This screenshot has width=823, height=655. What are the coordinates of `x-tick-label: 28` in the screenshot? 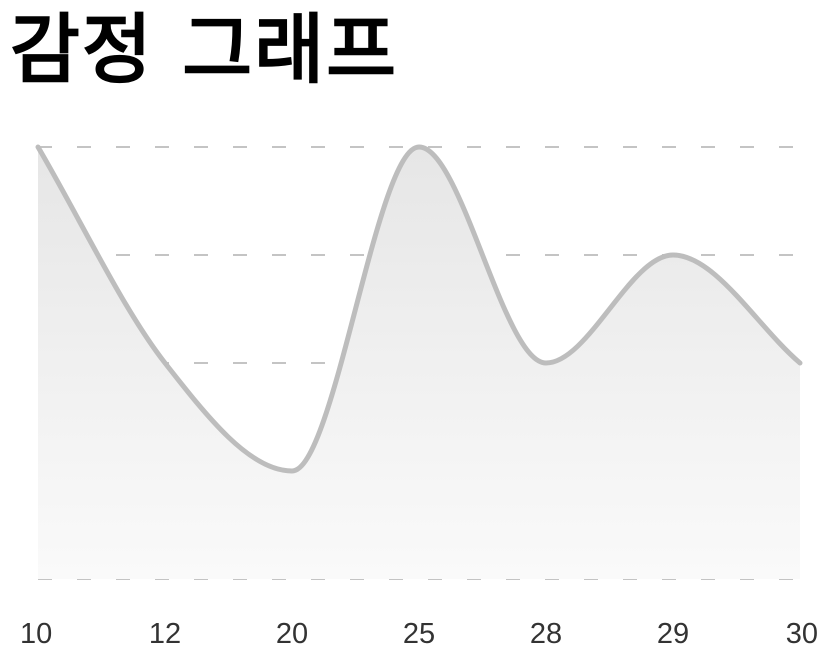 It's located at (546, 634).